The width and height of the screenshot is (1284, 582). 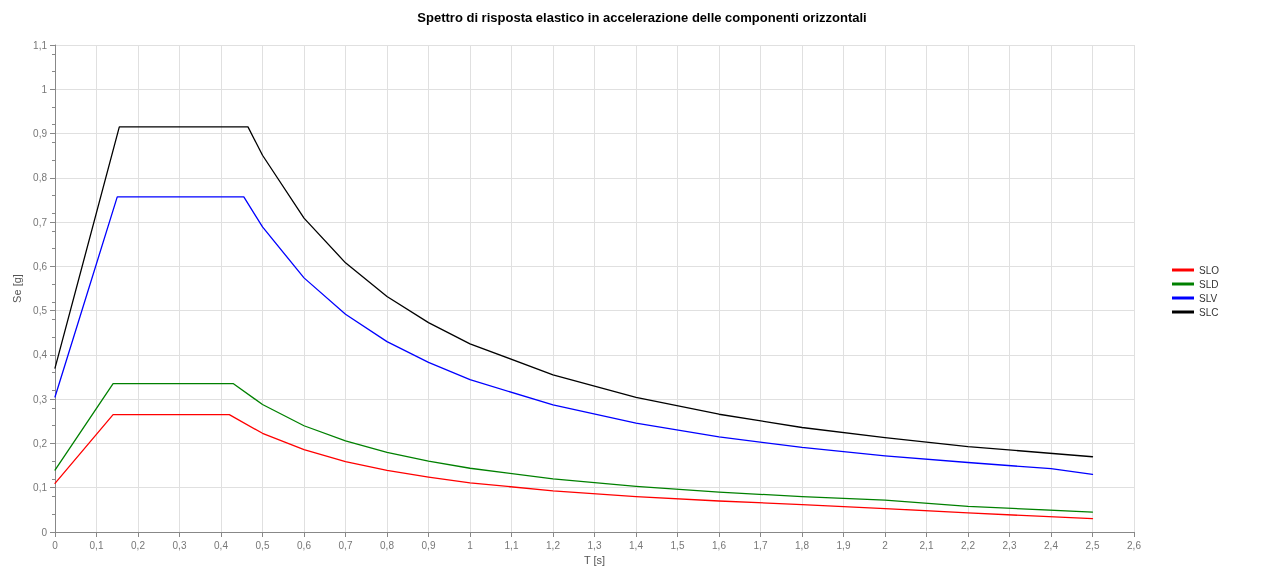 I want to click on y-tick-label: 0,1, so click(x=40, y=488).